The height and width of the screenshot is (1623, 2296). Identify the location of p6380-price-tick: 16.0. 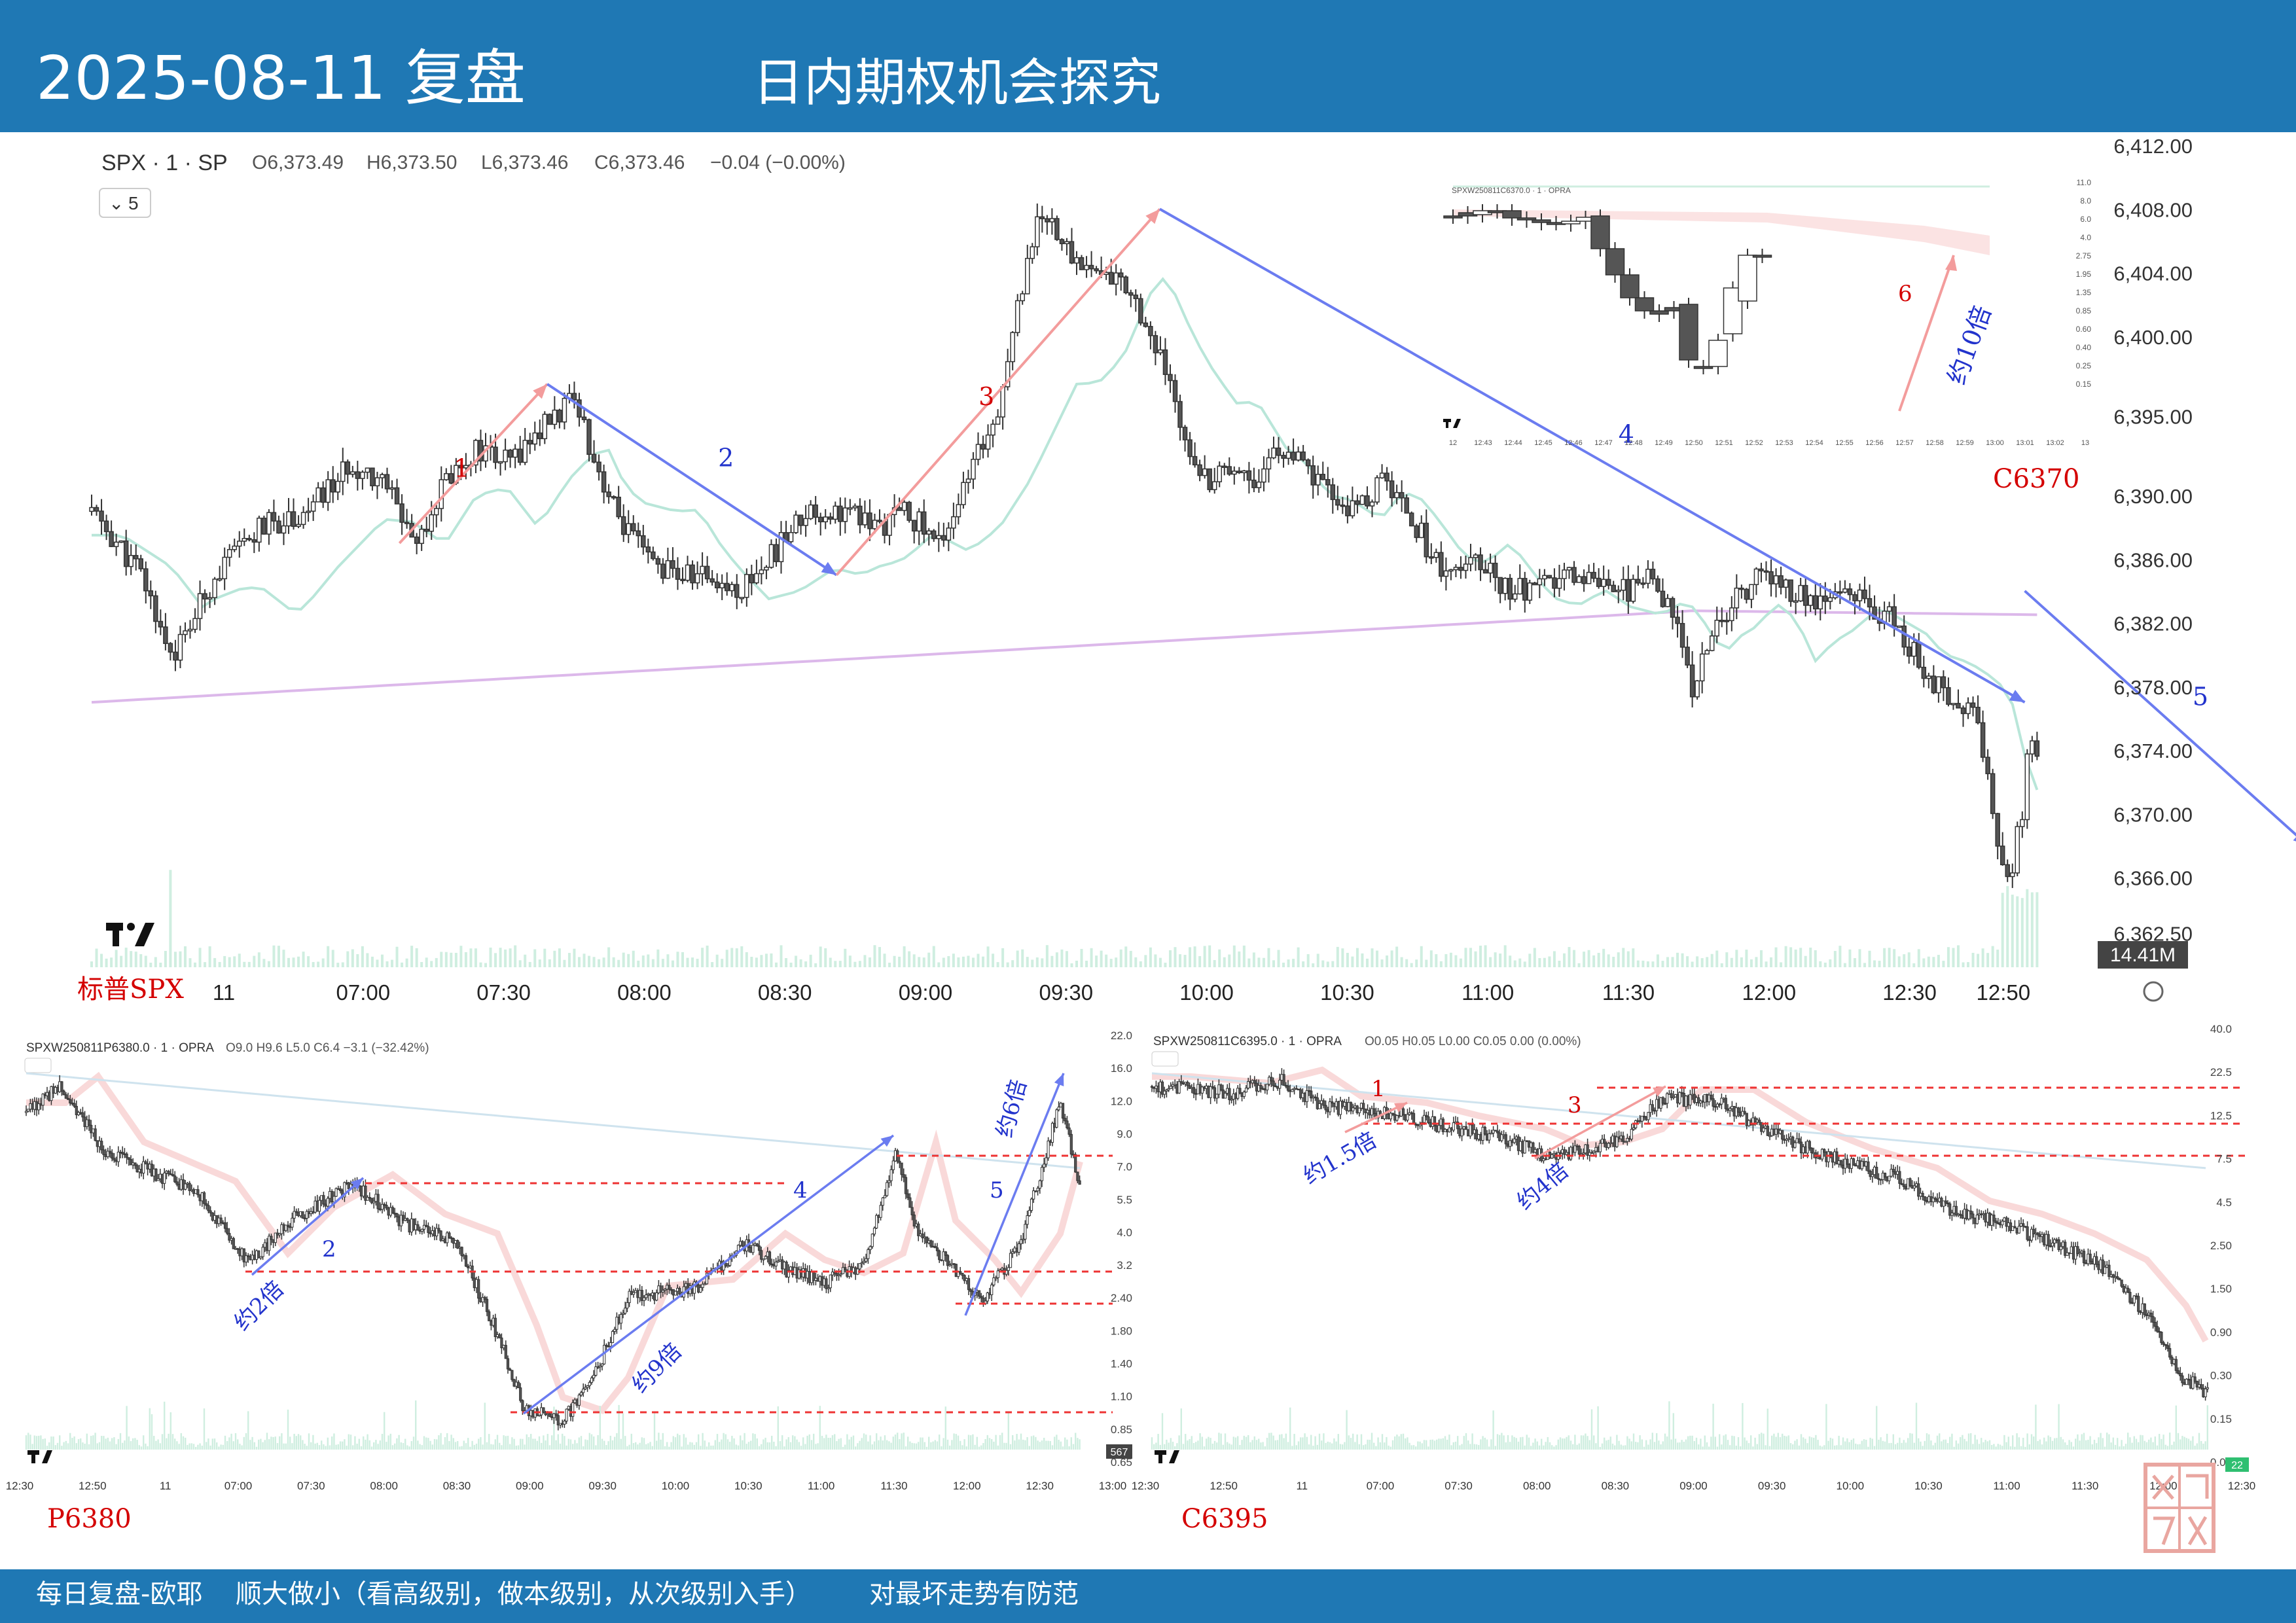
(1121, 1068).